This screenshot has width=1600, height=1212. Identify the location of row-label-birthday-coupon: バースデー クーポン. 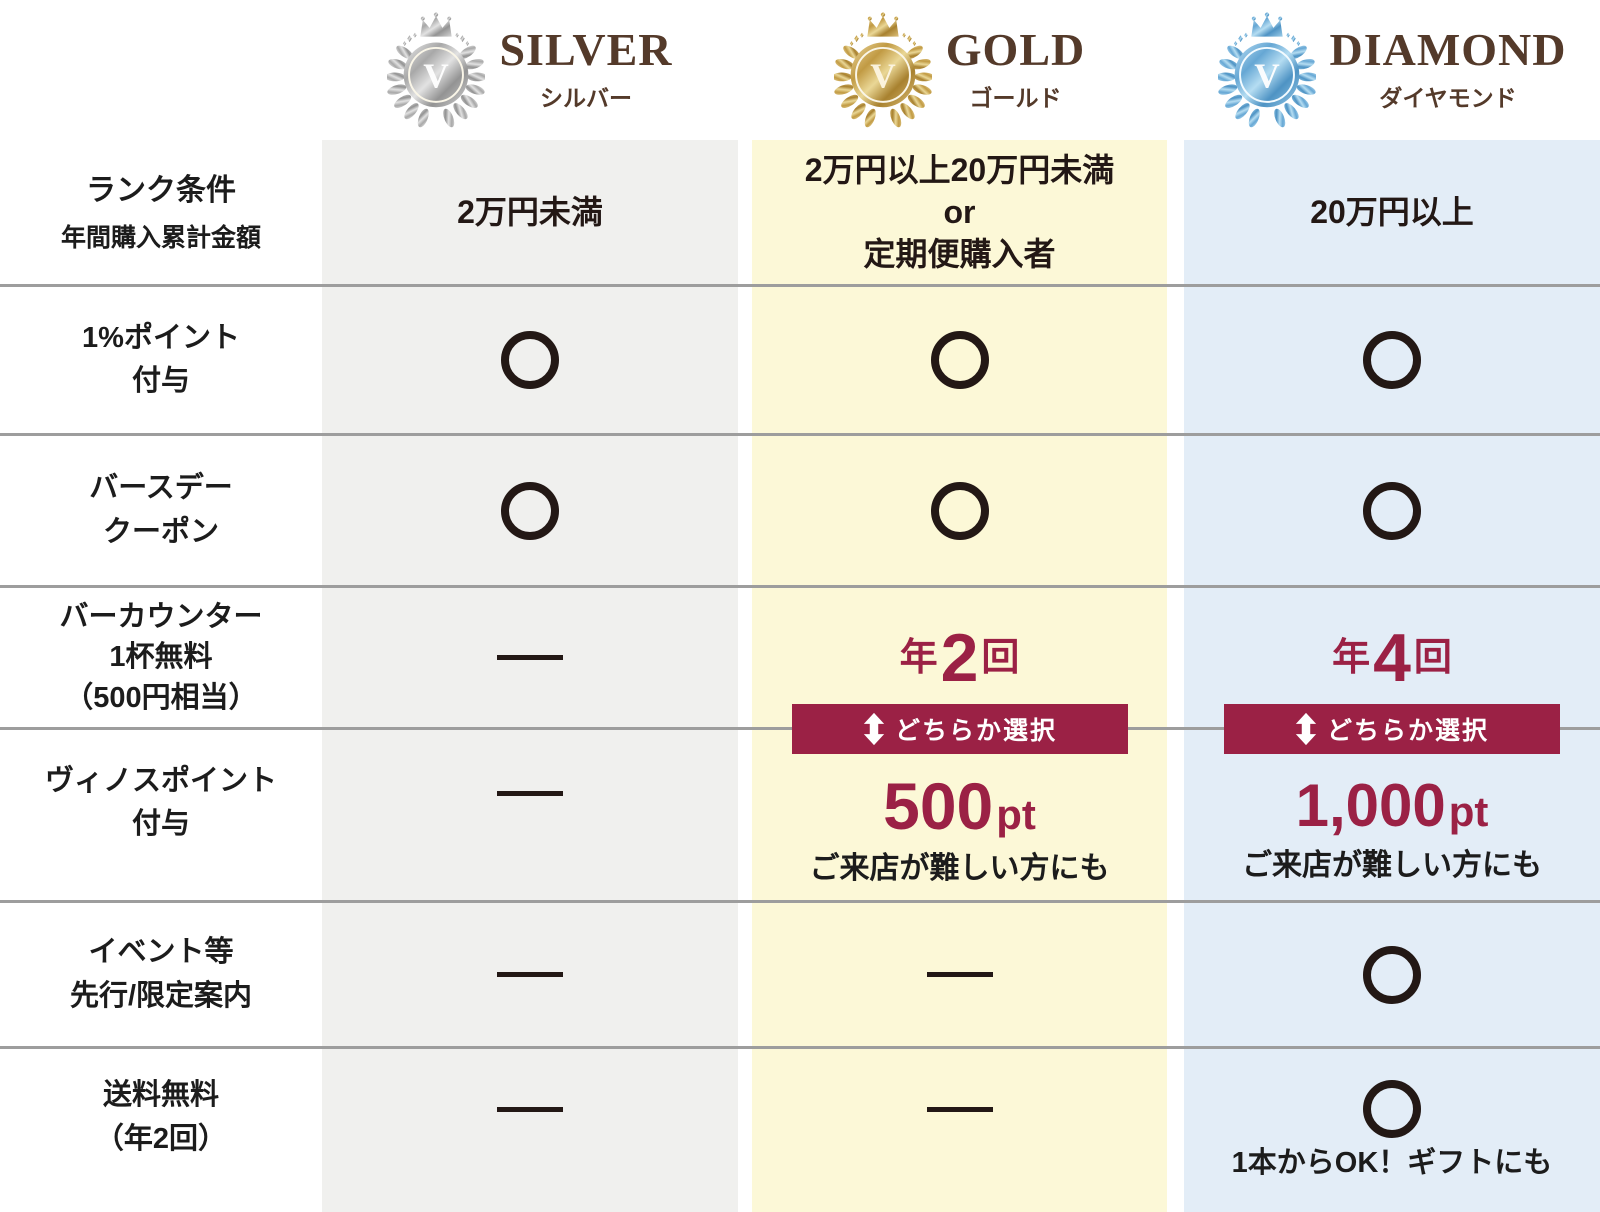
(161, 510).